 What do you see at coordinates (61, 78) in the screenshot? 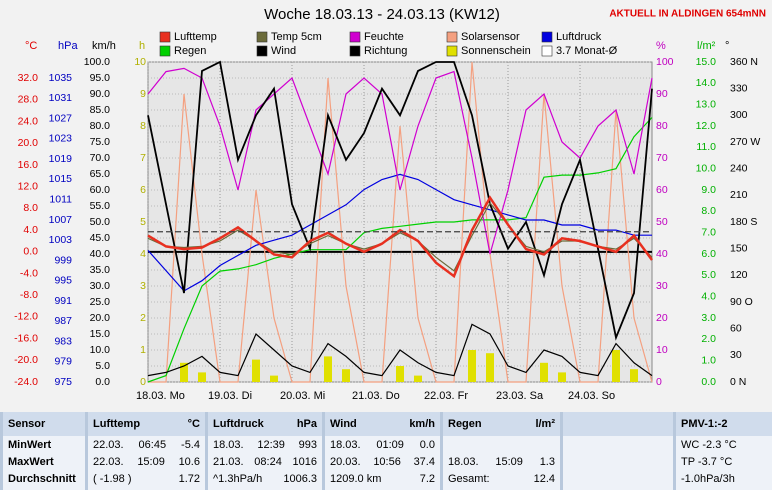
I see `y-tick-label: 1035` at bounding box center [61, 78].